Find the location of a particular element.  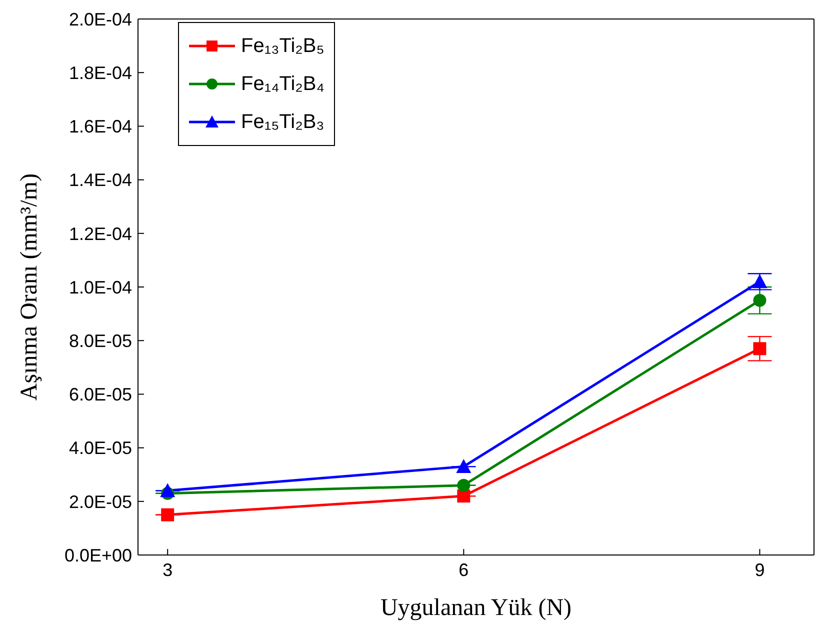

y-tick-label: 6.0E-05 is located at coordinates (100, 394).